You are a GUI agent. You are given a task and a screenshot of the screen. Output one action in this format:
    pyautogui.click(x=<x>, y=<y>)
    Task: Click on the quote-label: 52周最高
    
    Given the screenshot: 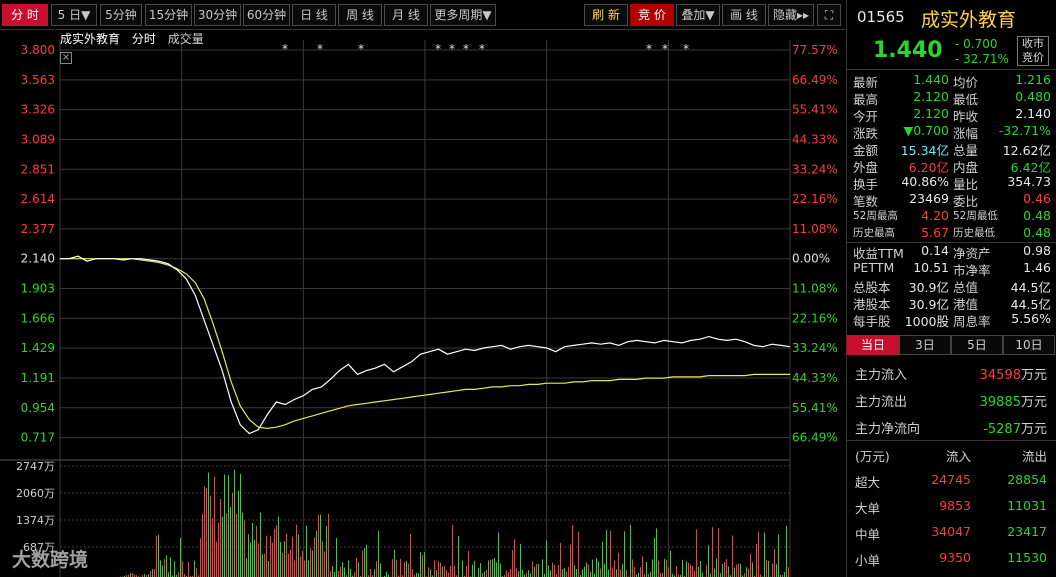 What is the action you would take?
    pyautogui.click(x=875, y=216)
    